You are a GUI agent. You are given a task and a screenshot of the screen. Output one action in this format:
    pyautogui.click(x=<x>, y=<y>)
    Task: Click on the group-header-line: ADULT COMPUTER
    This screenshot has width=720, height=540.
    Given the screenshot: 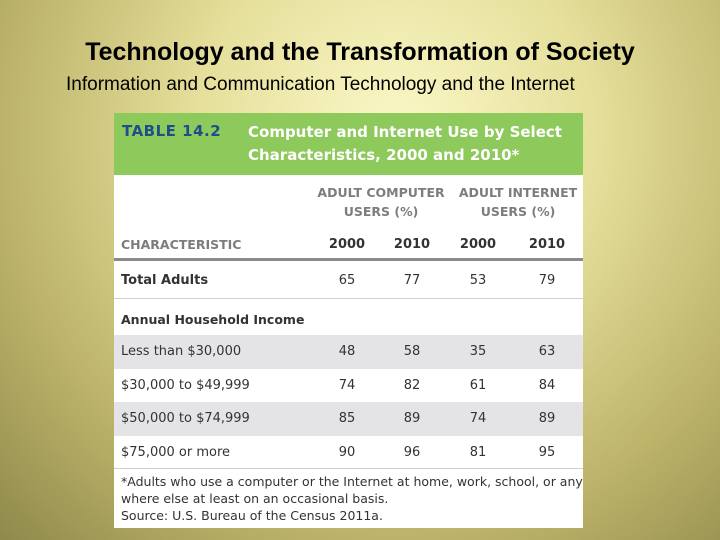 What is the action you would take?
    pyautogui.click(x=381, y=192)
    